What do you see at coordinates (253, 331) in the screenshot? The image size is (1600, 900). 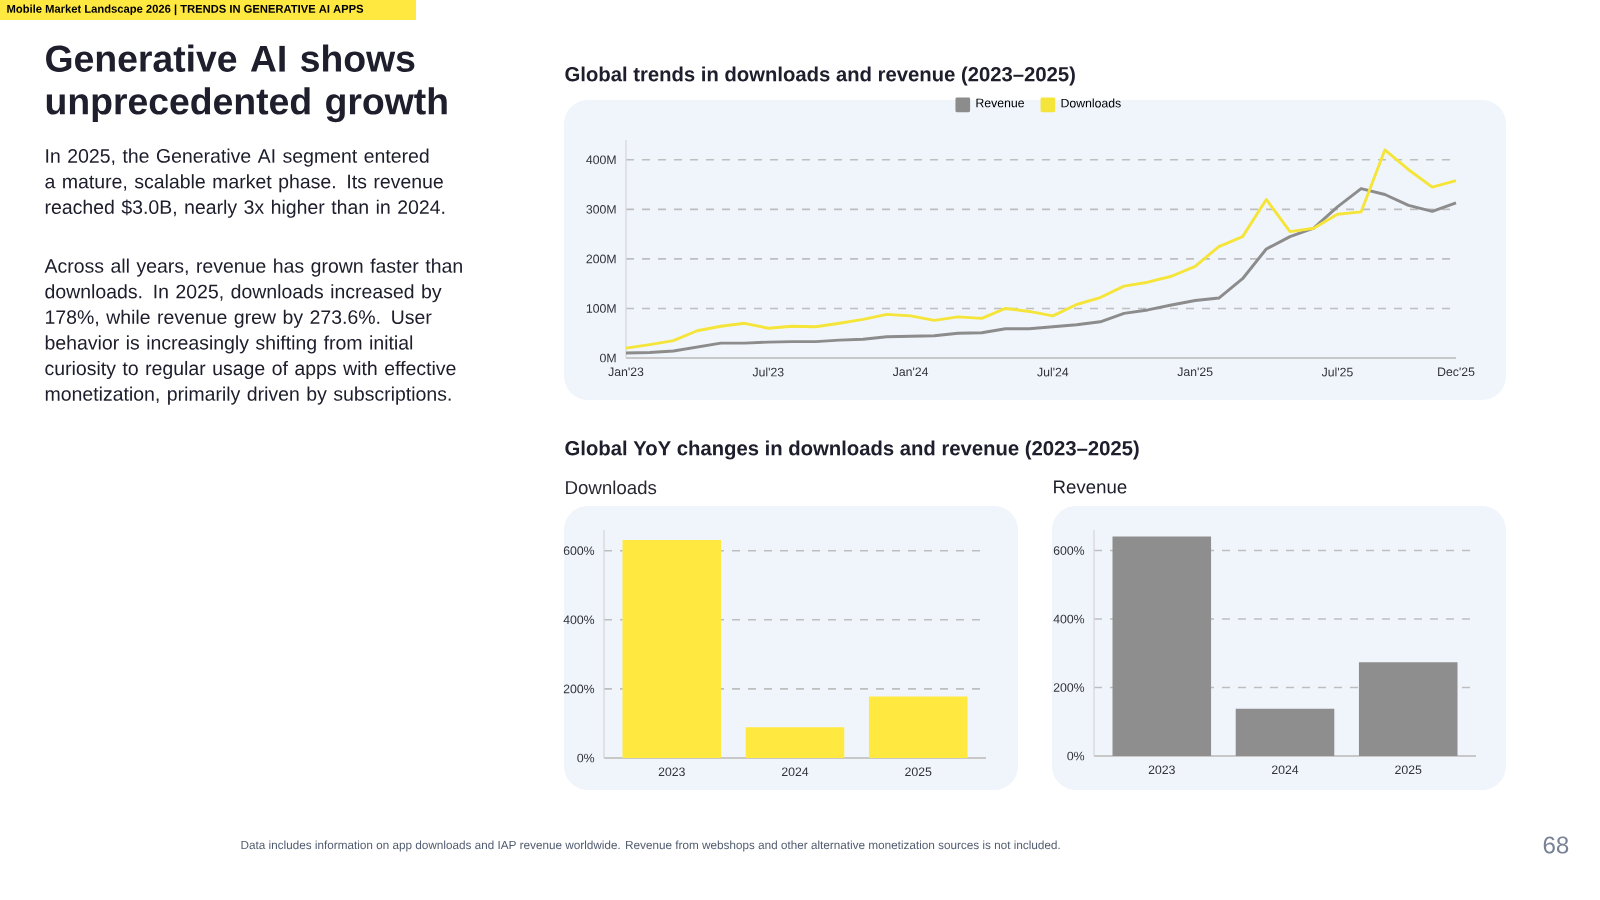 I see `text: Across all years, revenue has grown faster than downloads. In 2025, downloads increased by 178%, while revenue grew by 273.6%. User behavior is increasingly shifting from initial curiosity to regular usage of apps with effective monetization, primarily driven by subscriptions.` at bounding box center [253, 331].